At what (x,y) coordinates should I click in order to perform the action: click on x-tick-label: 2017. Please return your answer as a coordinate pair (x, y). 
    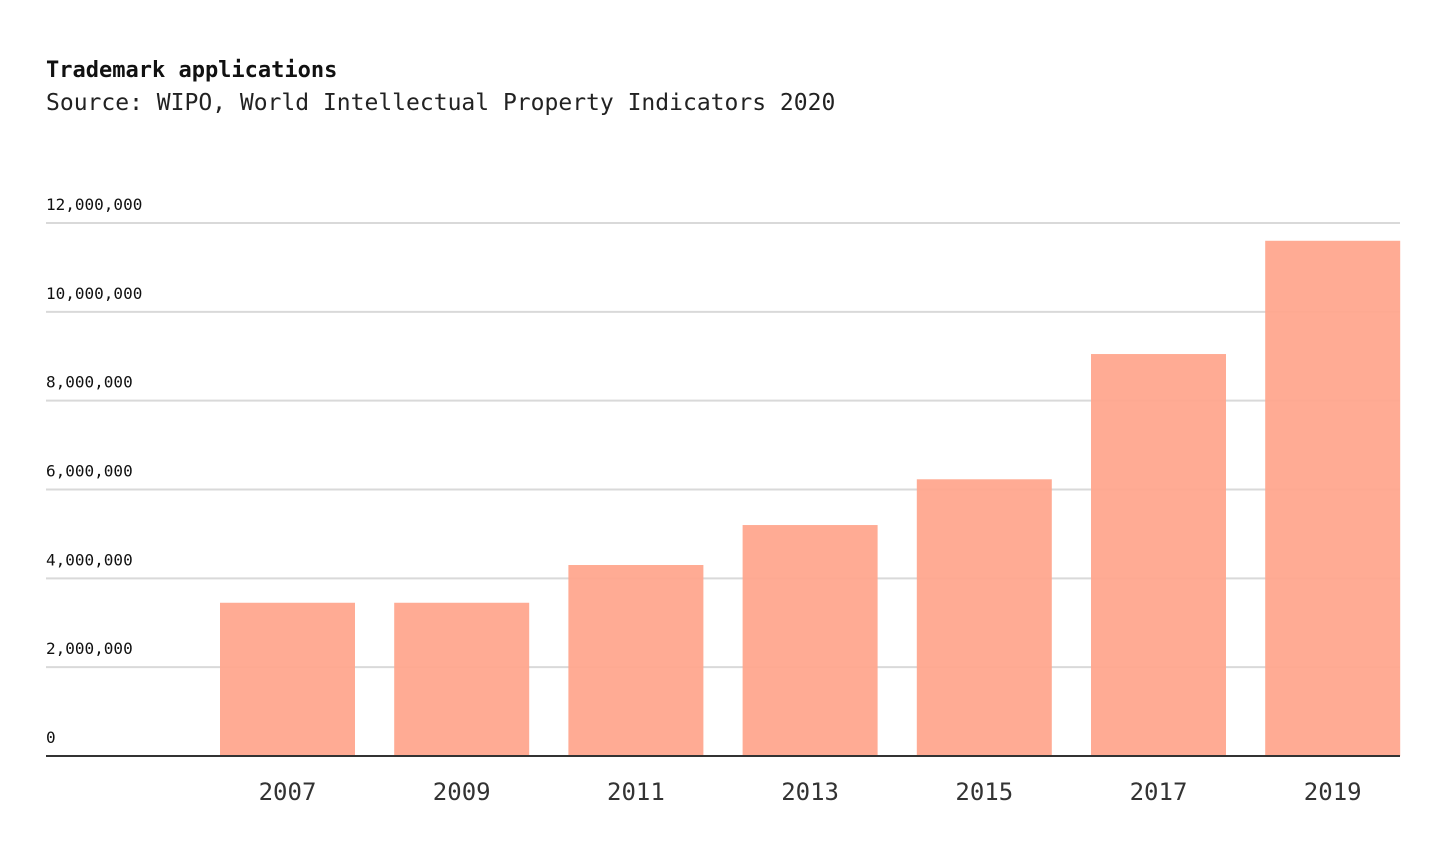
    Looking at the image, I should click on (1159, 792).